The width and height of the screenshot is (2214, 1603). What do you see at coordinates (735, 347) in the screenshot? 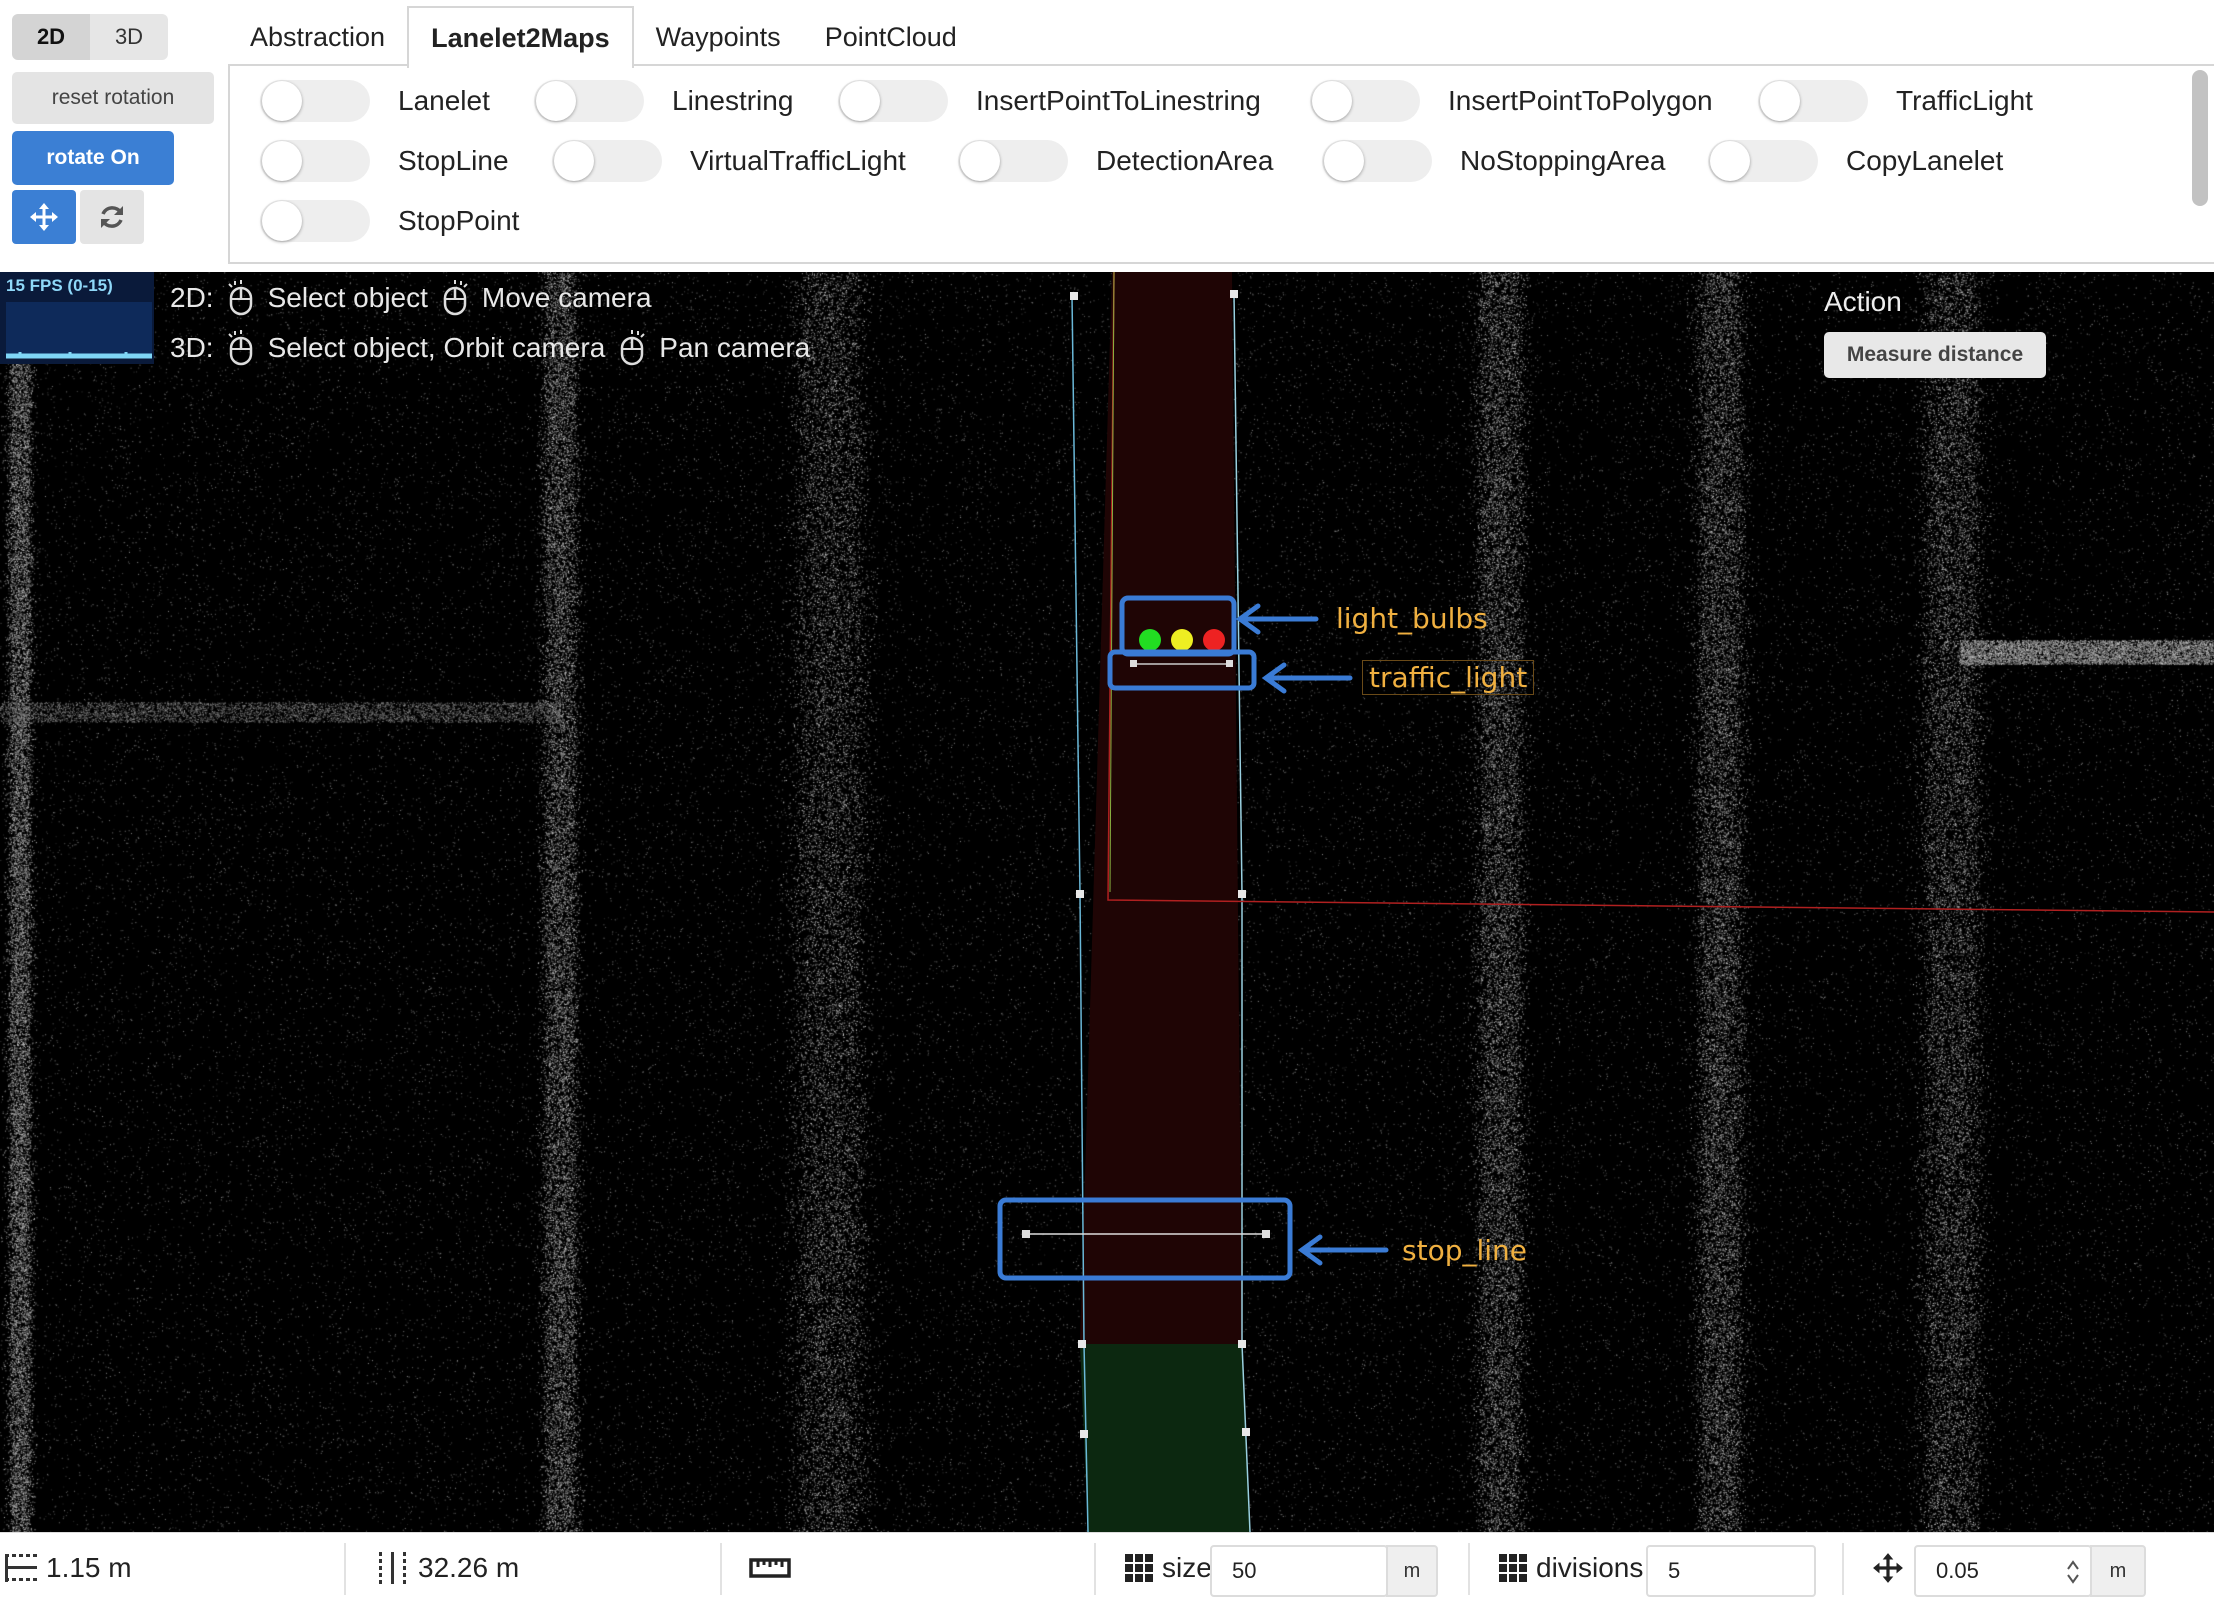
I see `hint-3d-pan: Pan camera` at bounding box center [735, 347].